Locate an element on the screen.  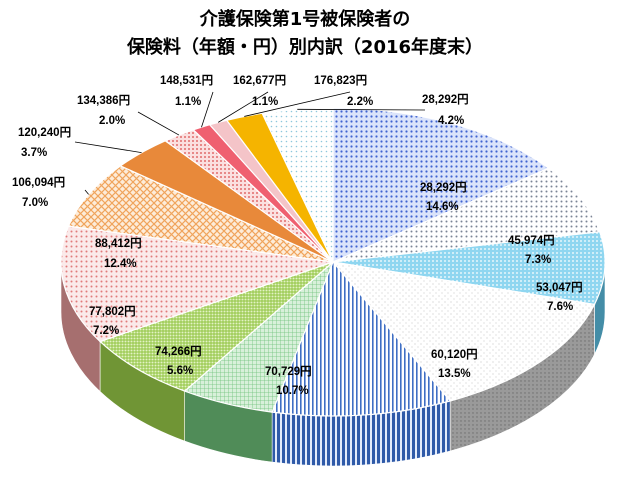
slice-label-percent-5: 10.7% is located at coordinates (292, 391).